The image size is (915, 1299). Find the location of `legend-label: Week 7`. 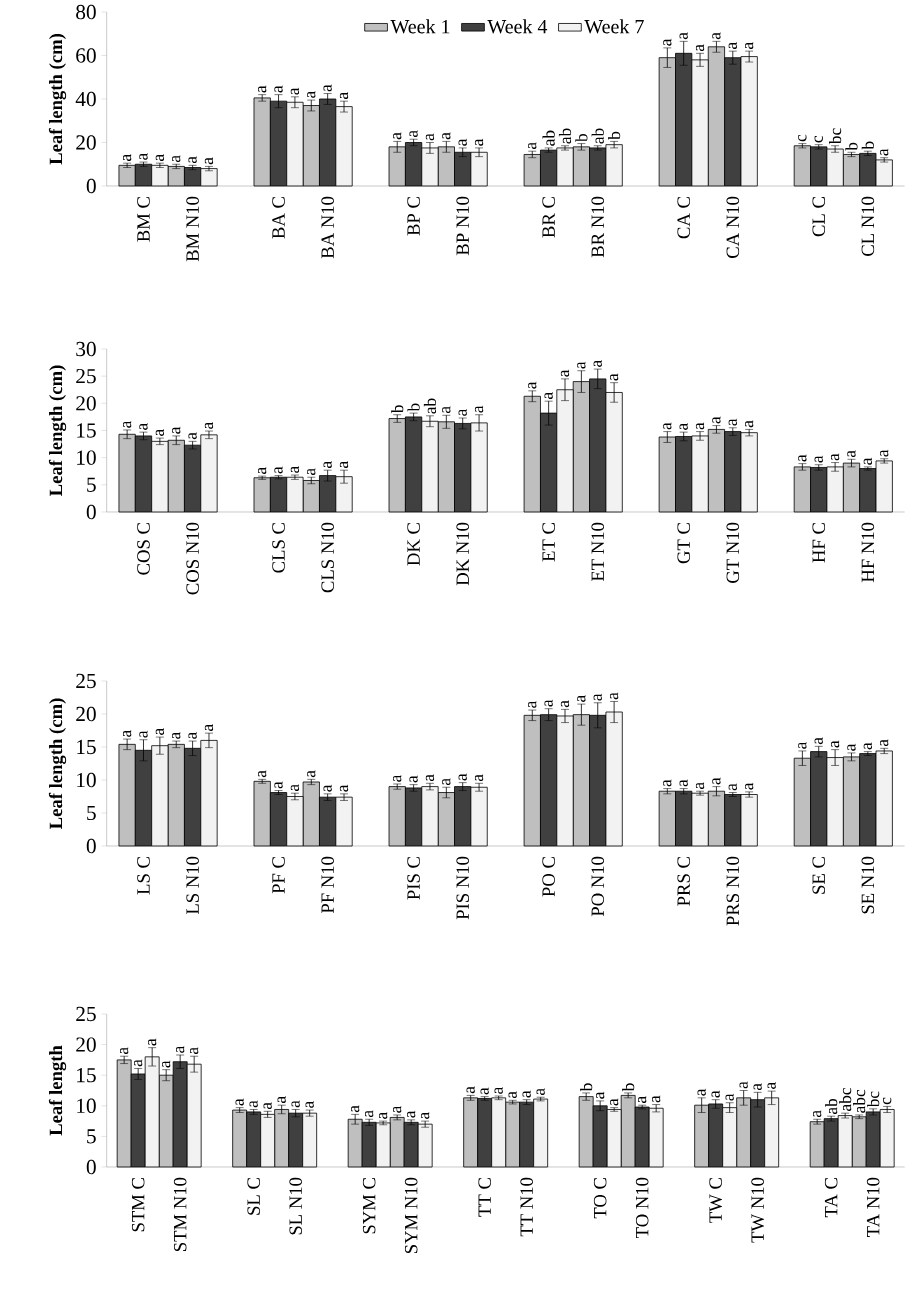

legend-label: Week 7 is located at coordinates (614, 26).